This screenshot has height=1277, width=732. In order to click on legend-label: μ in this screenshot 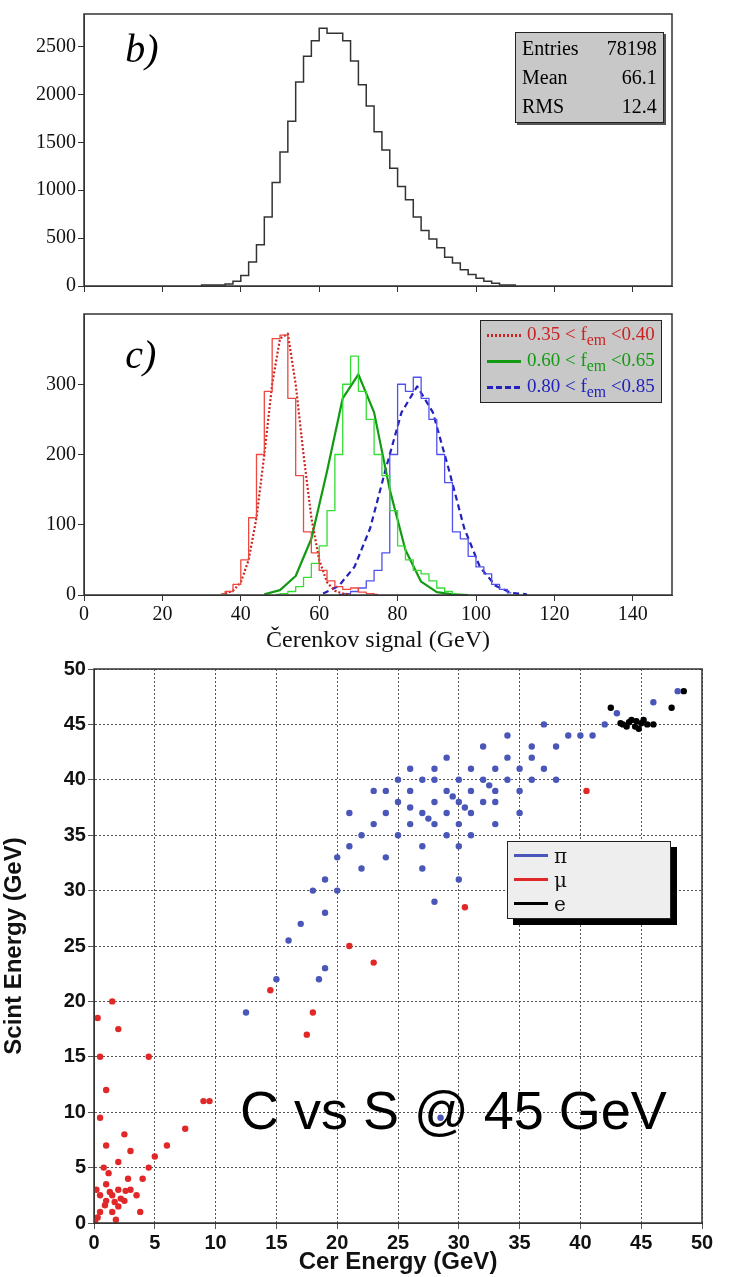, I will do `click(560, 879)`.